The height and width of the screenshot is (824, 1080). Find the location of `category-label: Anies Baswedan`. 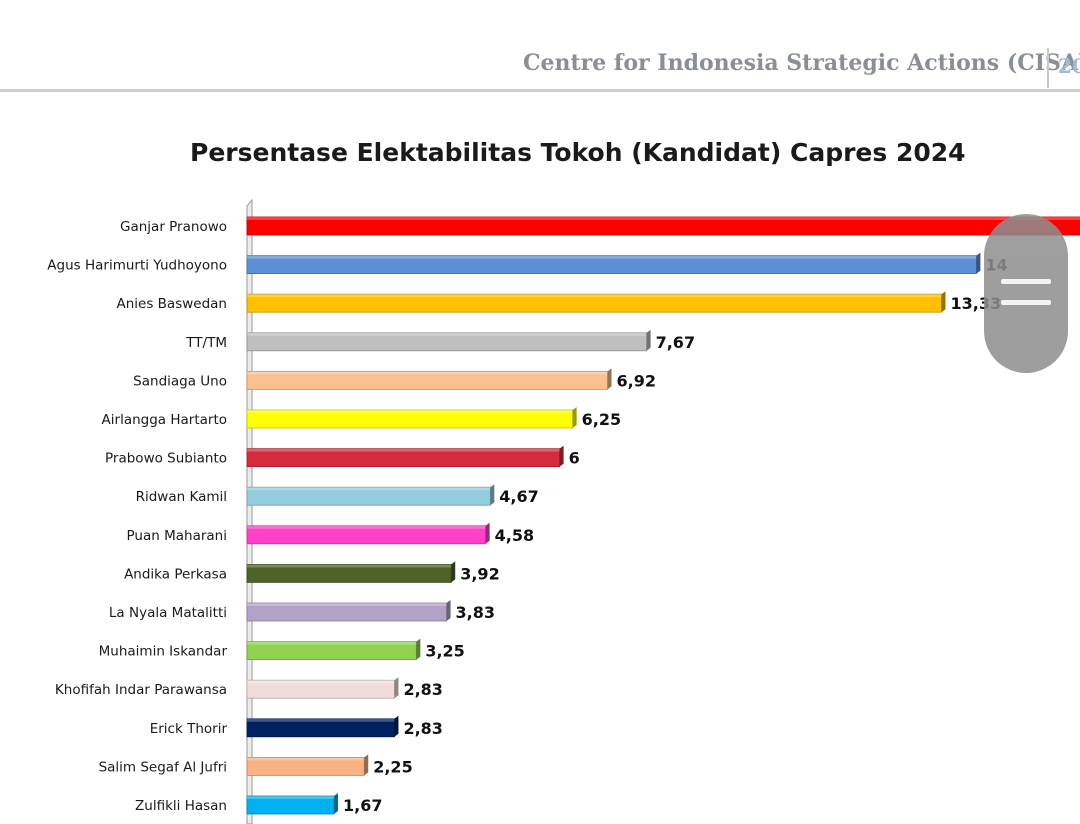

category-label: Anies Baswedan is located at coordinates (172, 304).